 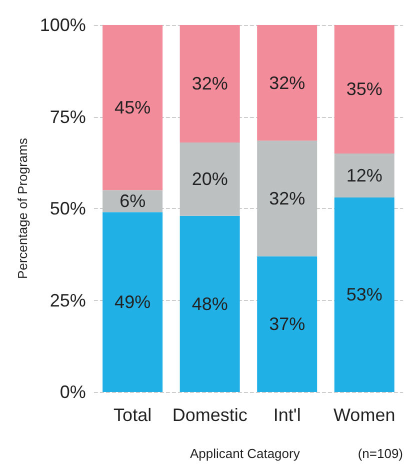 I want to click on data-label: 45%, so click(x=132, y=108).